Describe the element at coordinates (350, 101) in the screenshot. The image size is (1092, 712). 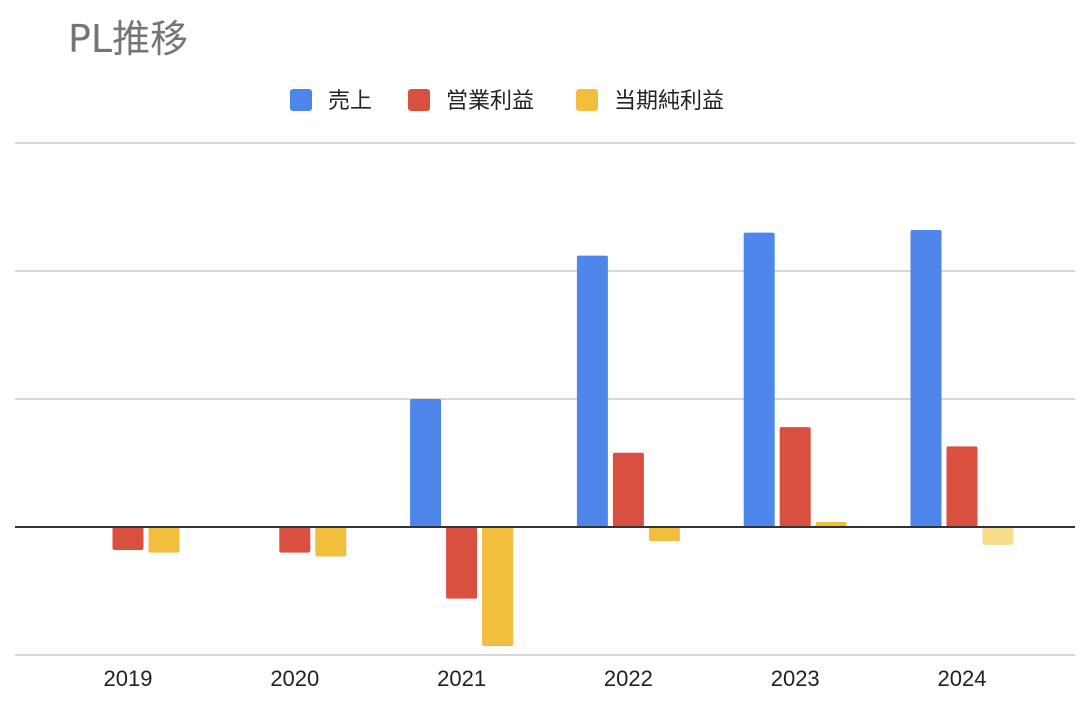
I see `legend-label-0: 売上` at that location.